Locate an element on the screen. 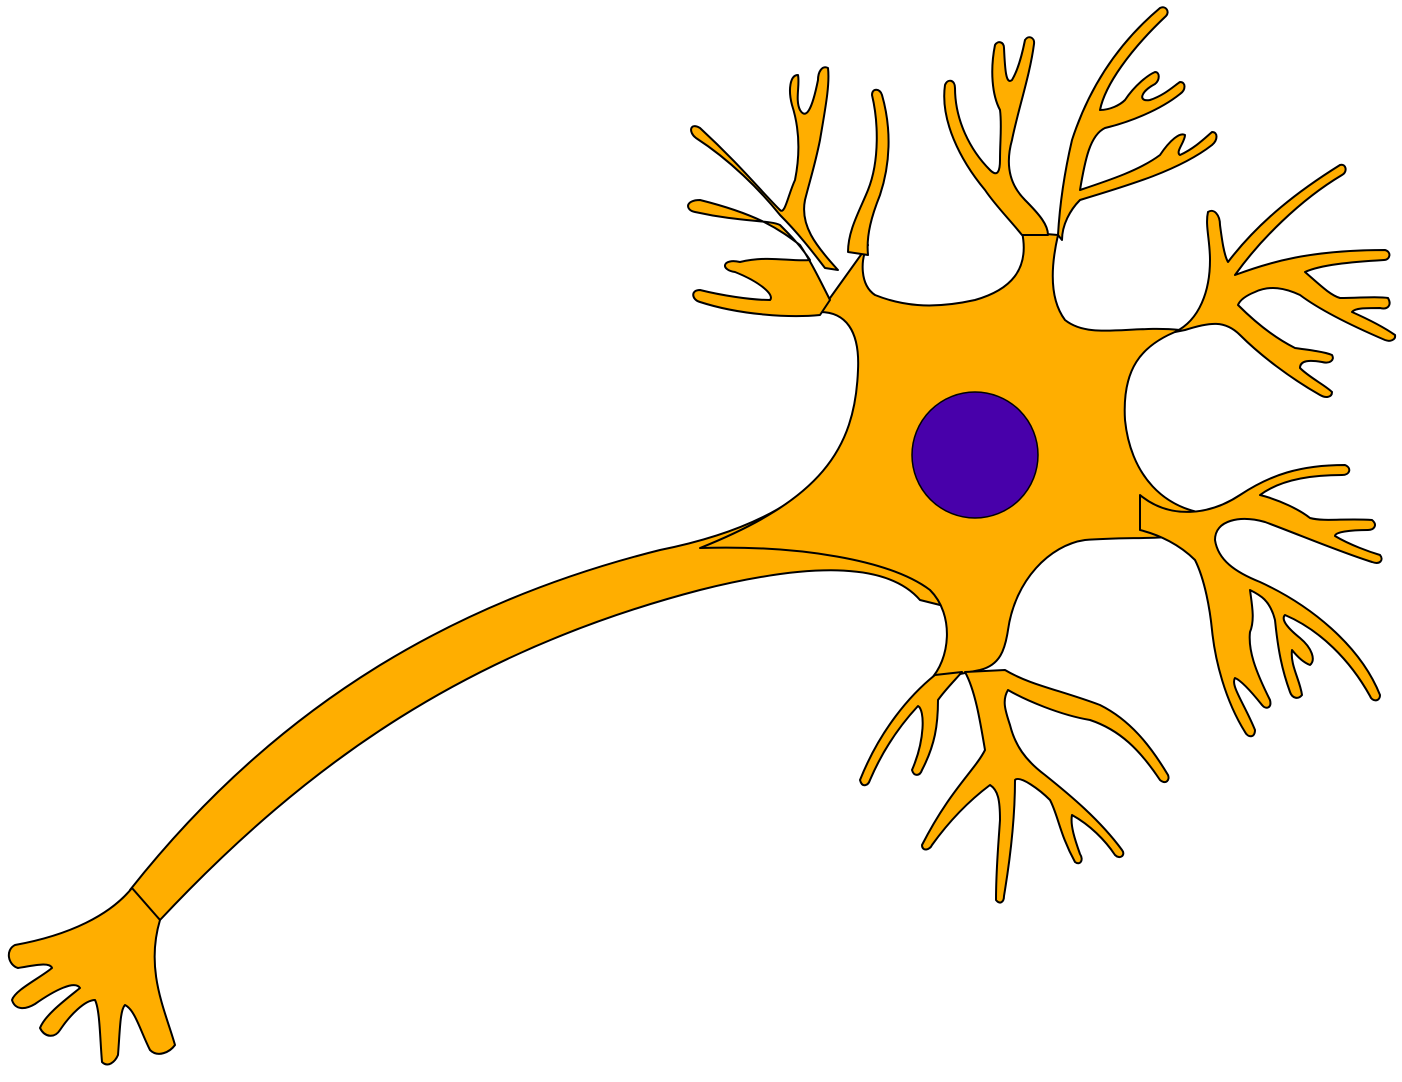 Image resolution: width=1402 pixels, height=1082 pixels. axon-terminal is located at coordinates (91, 976).